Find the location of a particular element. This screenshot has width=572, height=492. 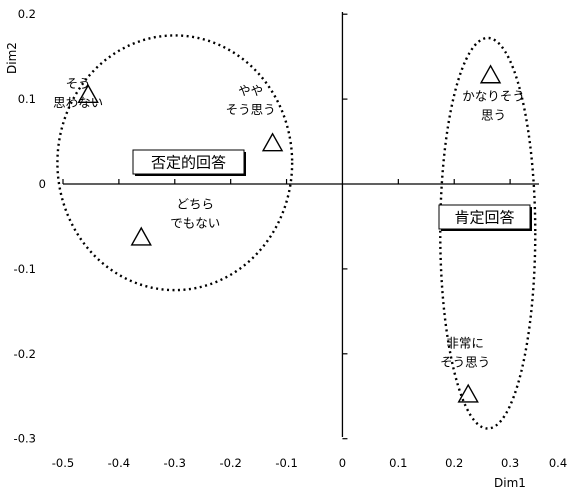

point-marker-kanari-sou-omou is located at coordinates (490, 74).